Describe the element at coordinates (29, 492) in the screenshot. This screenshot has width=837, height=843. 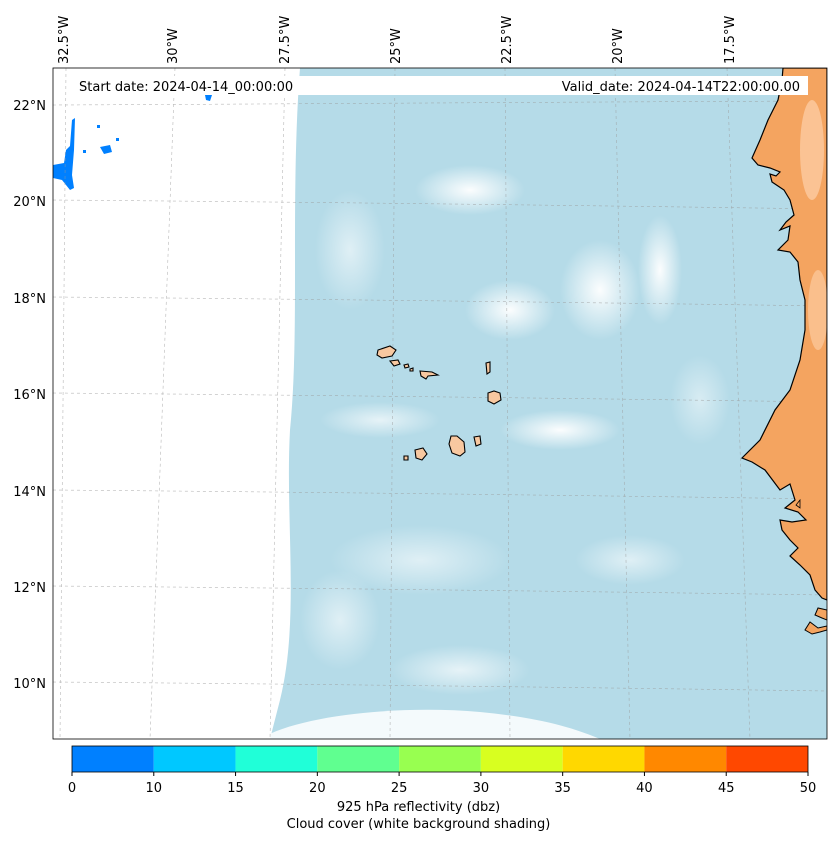
I see `lat-label: 14°N` at that location.